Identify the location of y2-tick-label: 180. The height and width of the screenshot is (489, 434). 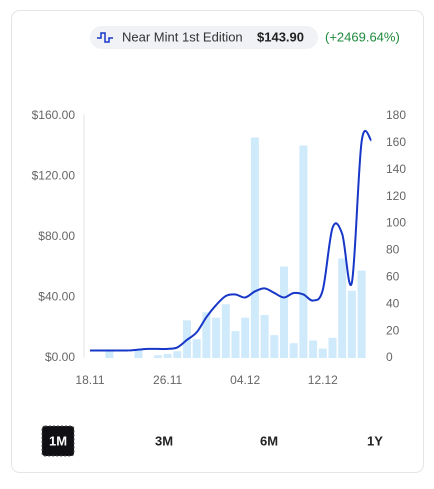
(396, 115).